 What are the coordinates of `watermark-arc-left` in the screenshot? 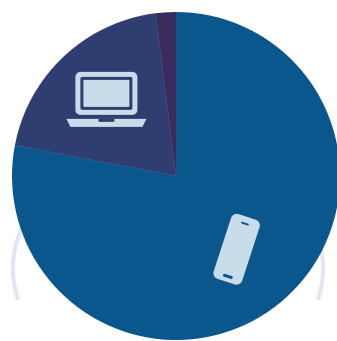 It's located at (17, 264).